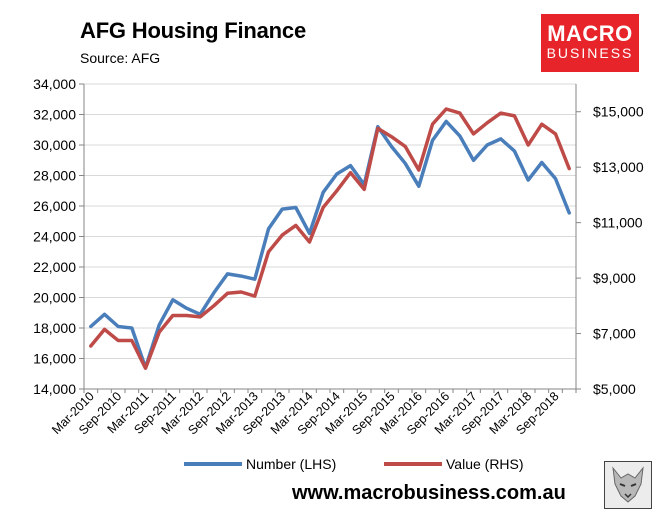  I want to click on left-tick-label: 32,000, so click(54, 115).